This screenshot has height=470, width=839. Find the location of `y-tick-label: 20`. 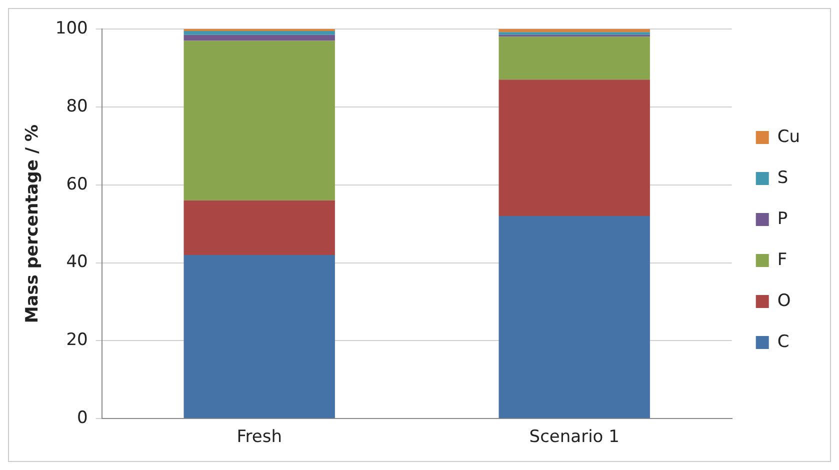

y-tick-label: 20 is located at coordinates (77, 340).